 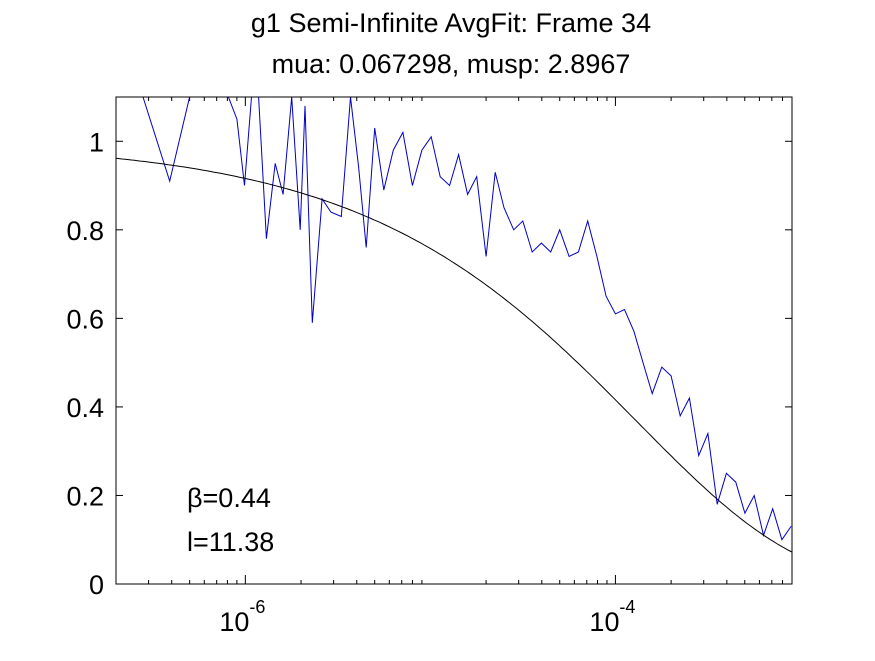 I want to click on y-tick-label: 0.2, so click(x=85, y=496).